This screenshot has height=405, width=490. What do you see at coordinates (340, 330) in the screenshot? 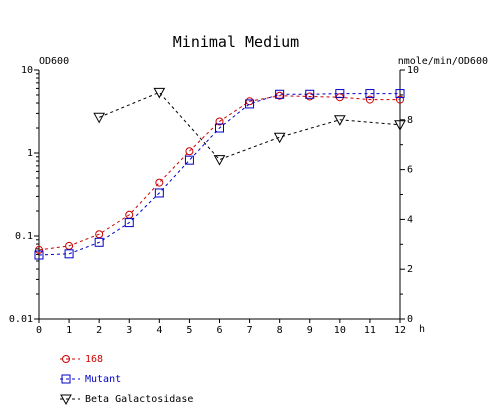
I see `x-tick-label: 10` at bounding box center [340, 330].